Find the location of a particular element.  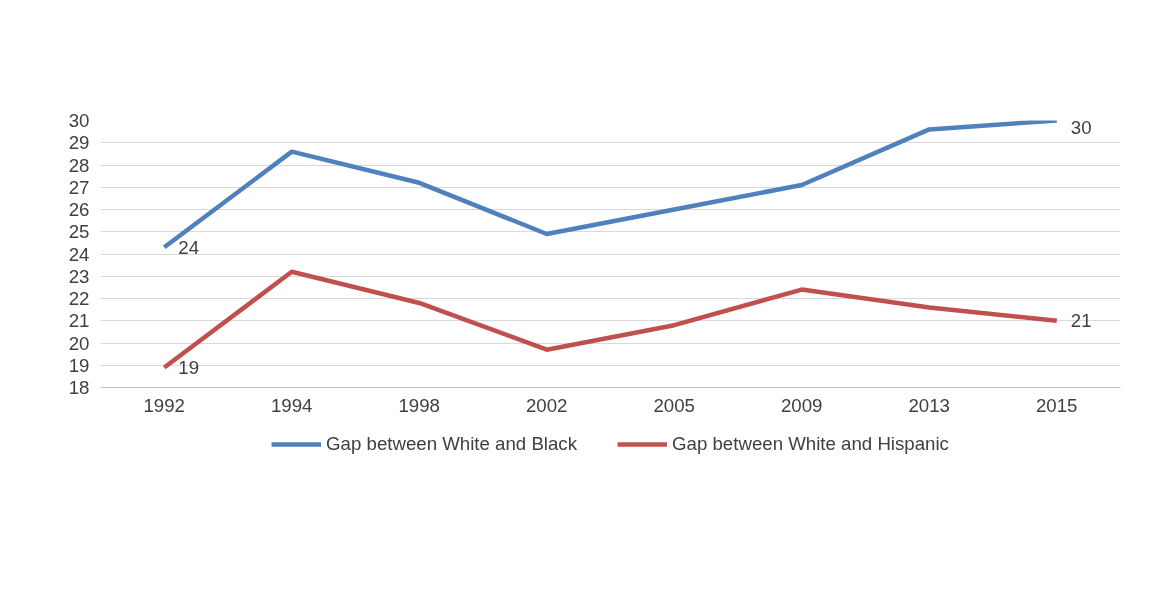

x-tick-label: 2009 is located at coordinates (802, 405).